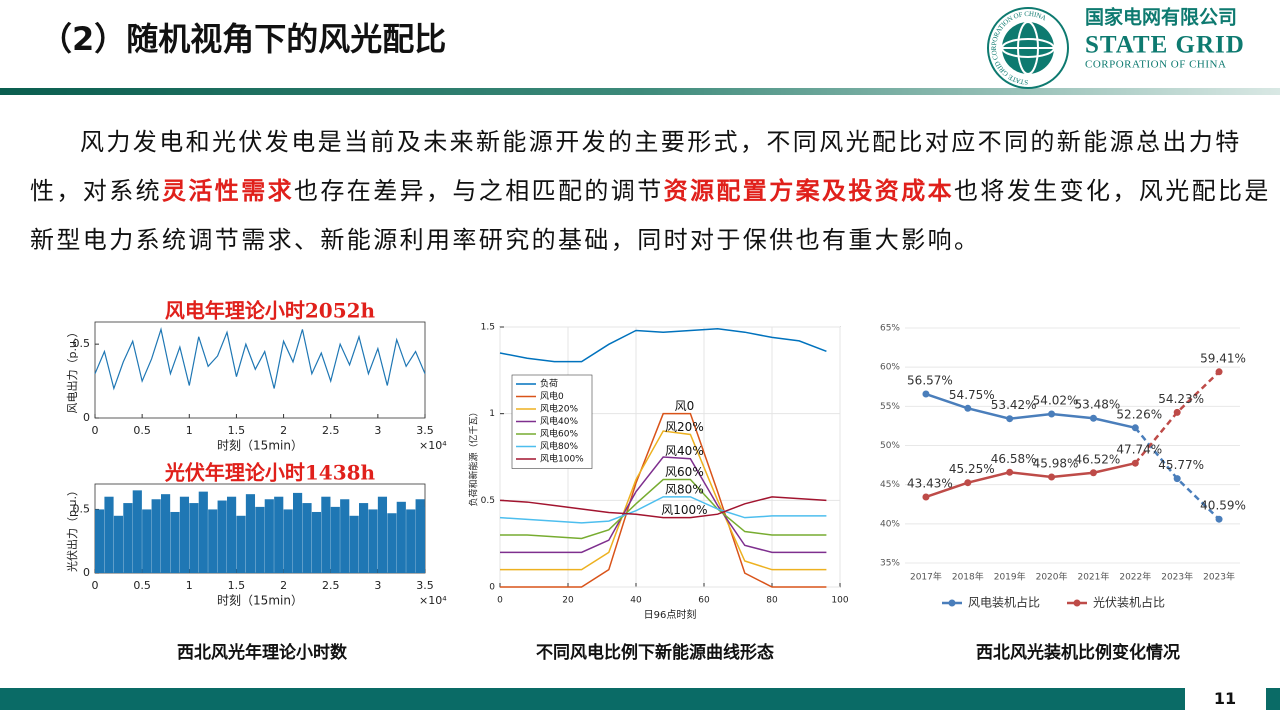 This screenshot has width=1280, height=720. I want to click on legend-label: 风电0, so click(552, 396).